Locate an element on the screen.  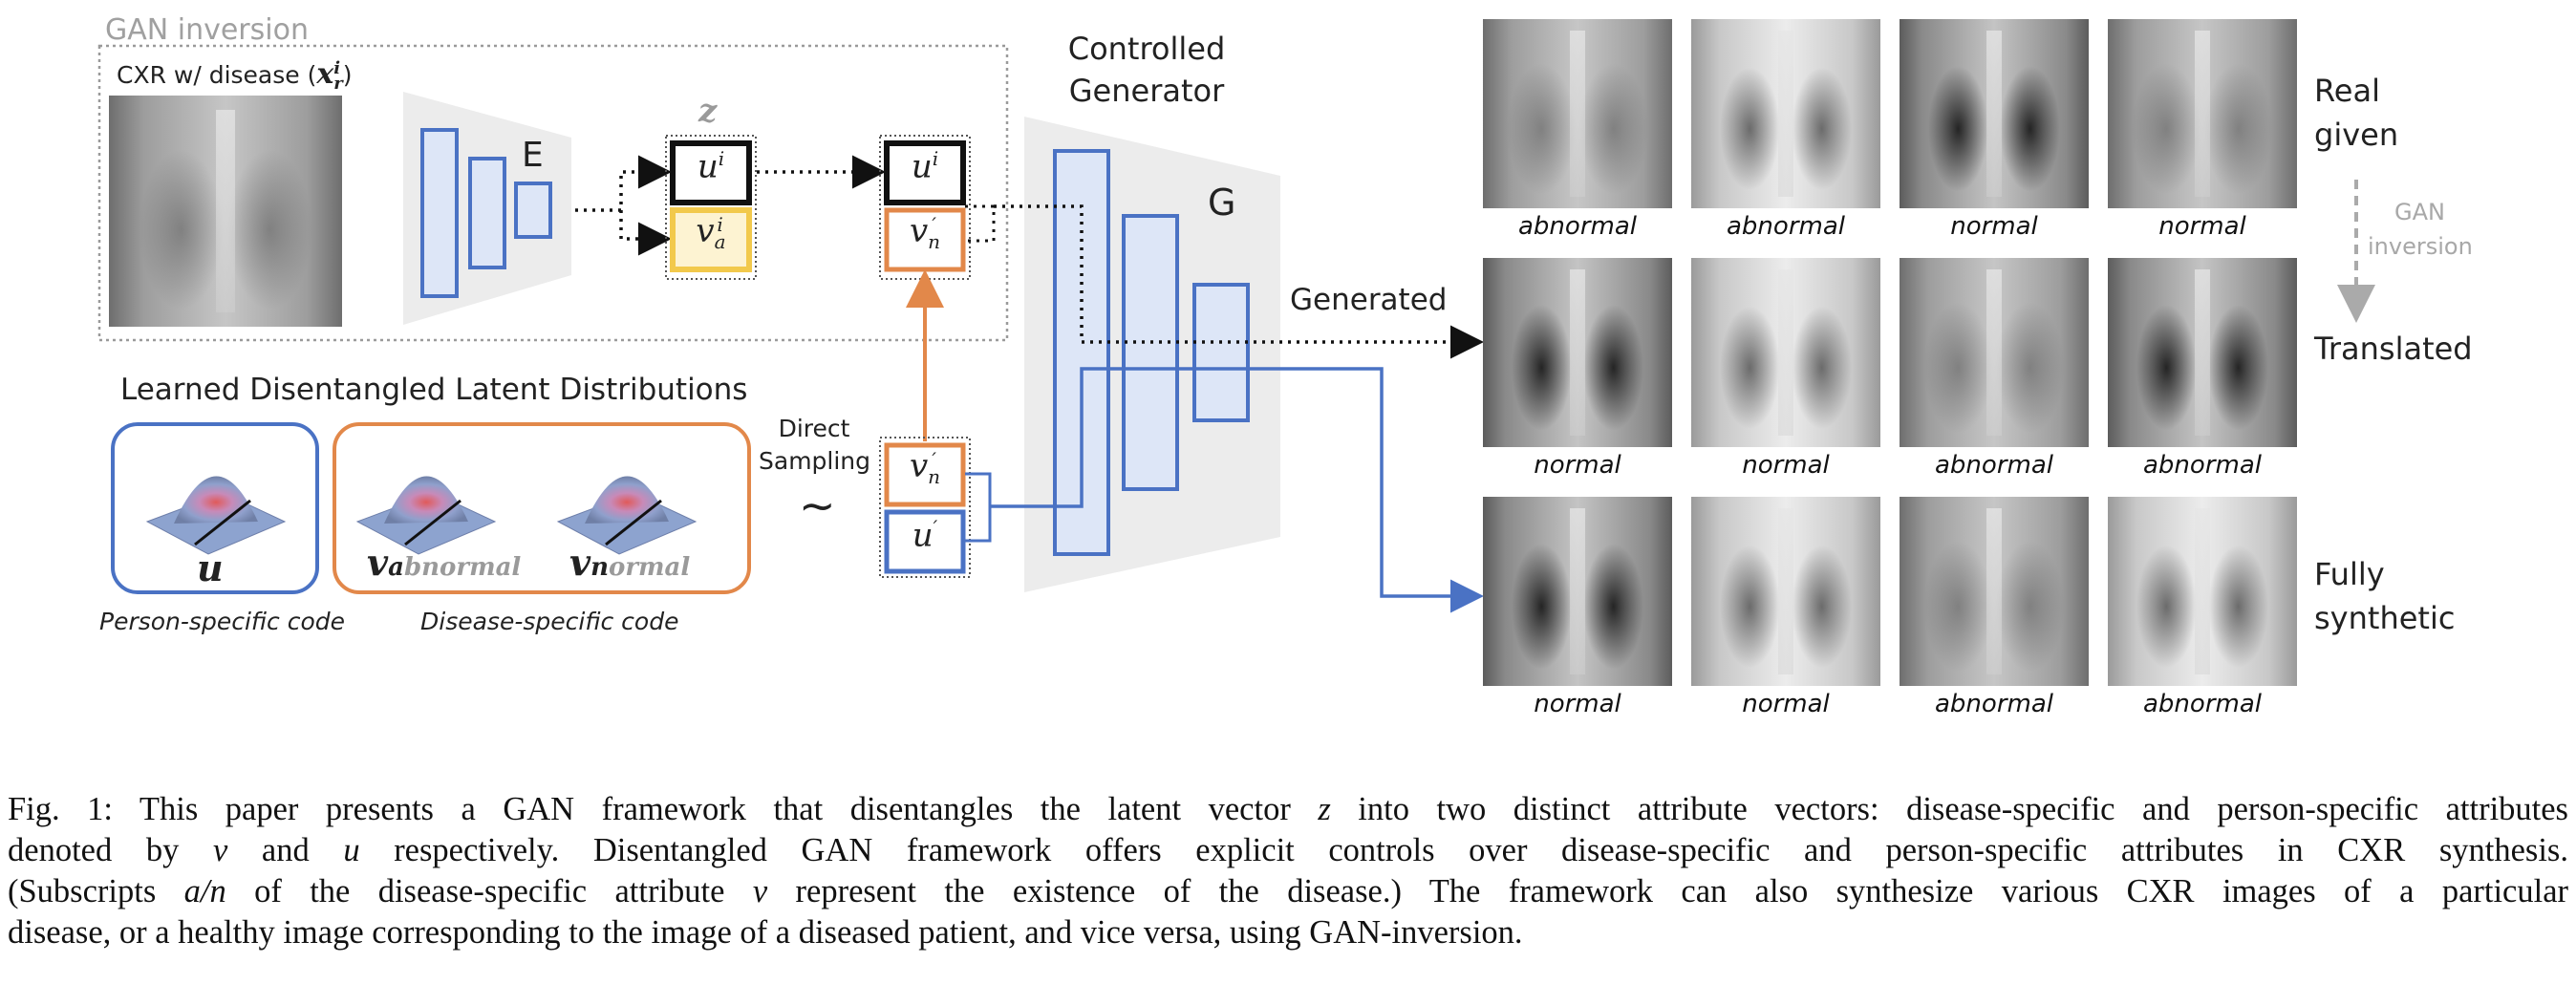
u-prime-symbol: u′ is located at coordinates (925, 535).